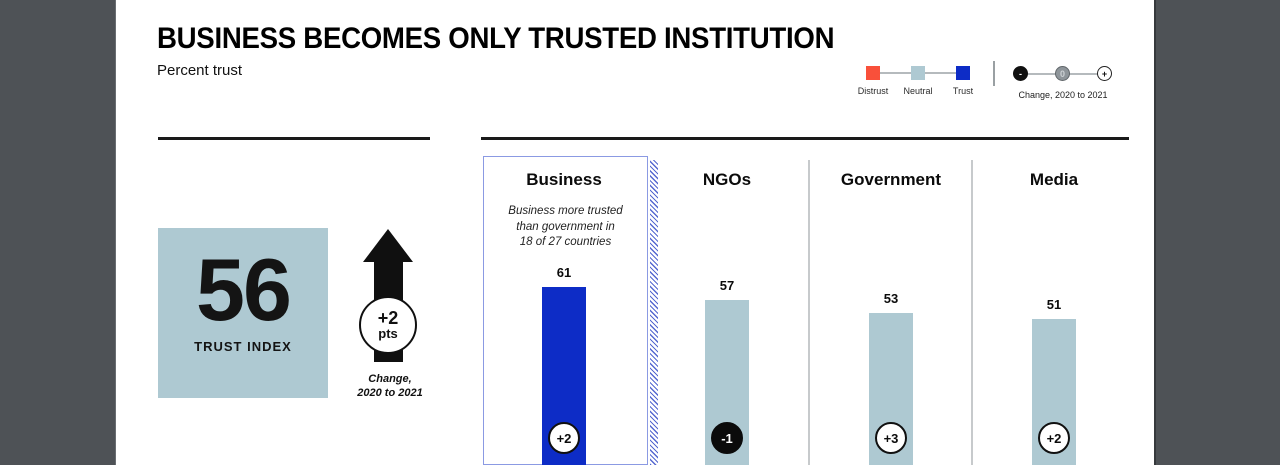 The height and width of the screenshot is (465, 1280). I want to click on index-change-unit: pts, so click(388, 333).